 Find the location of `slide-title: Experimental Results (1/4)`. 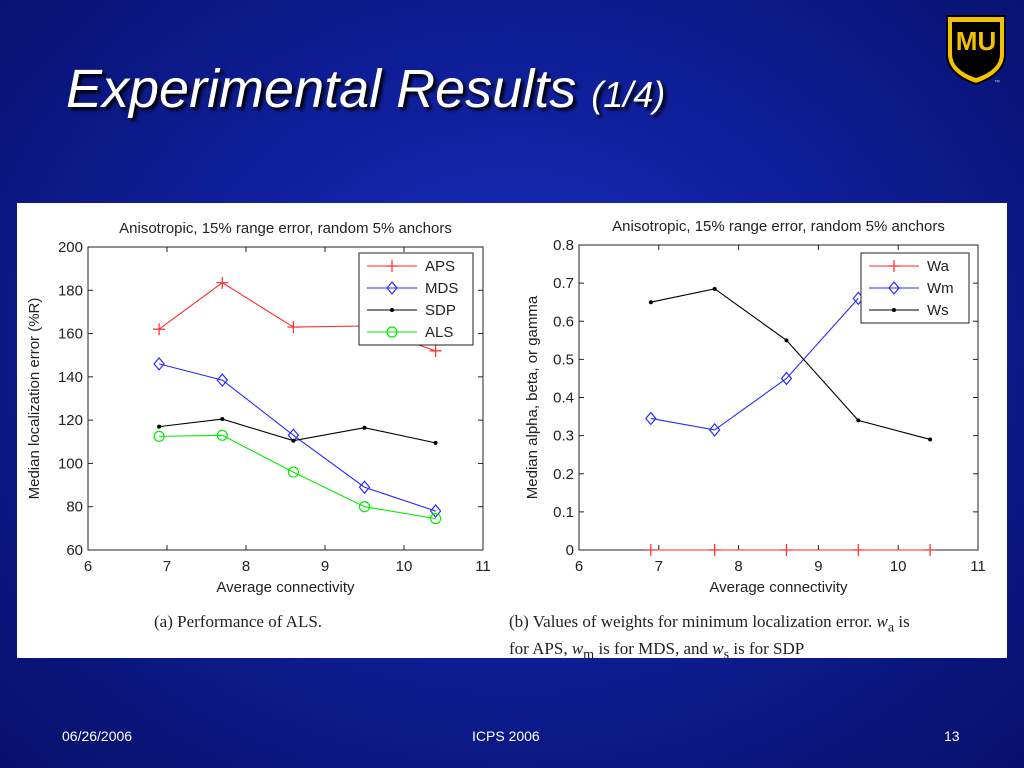

slide-title: Experimental Results (1/4) is located at coordinates (365, 89).